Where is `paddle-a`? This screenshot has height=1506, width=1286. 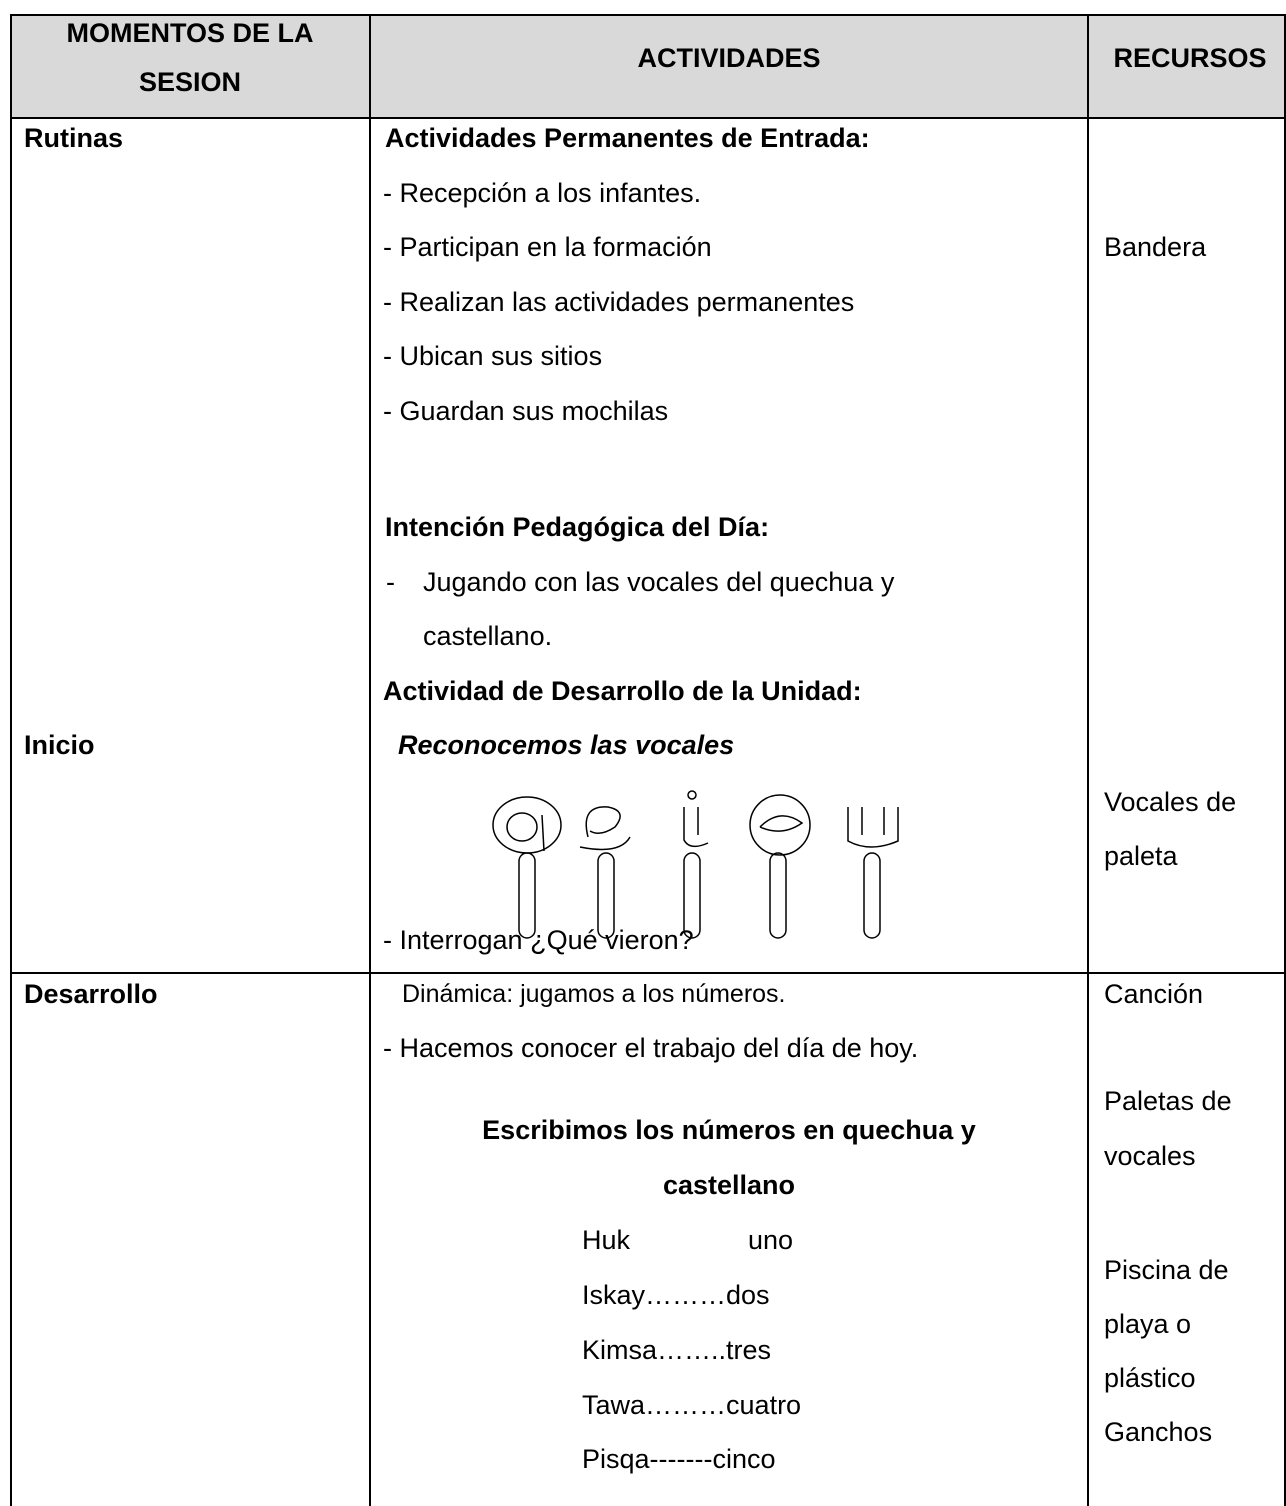
paddle-a is located at coordinates (527, 867).